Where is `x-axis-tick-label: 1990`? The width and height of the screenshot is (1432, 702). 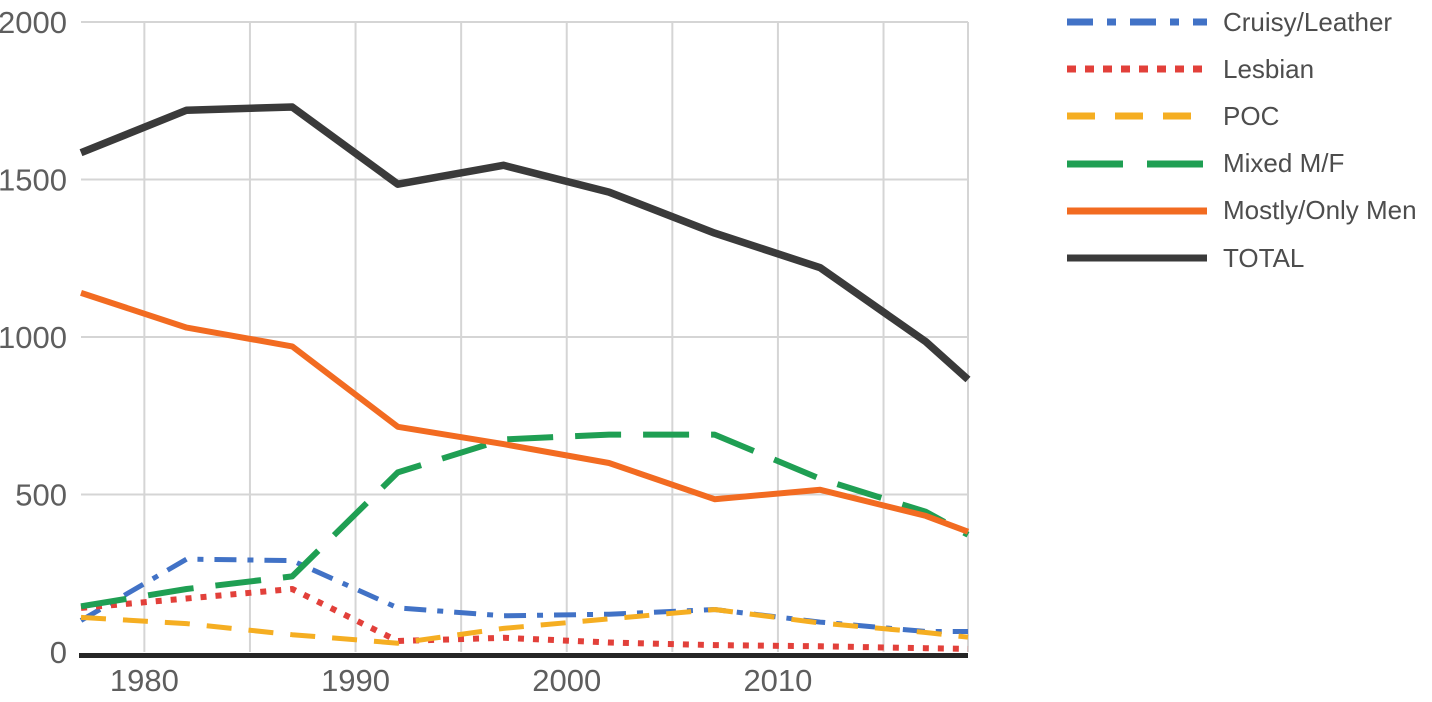 x-axis-tick-label: 1990 is located at coordinates (355, 680).